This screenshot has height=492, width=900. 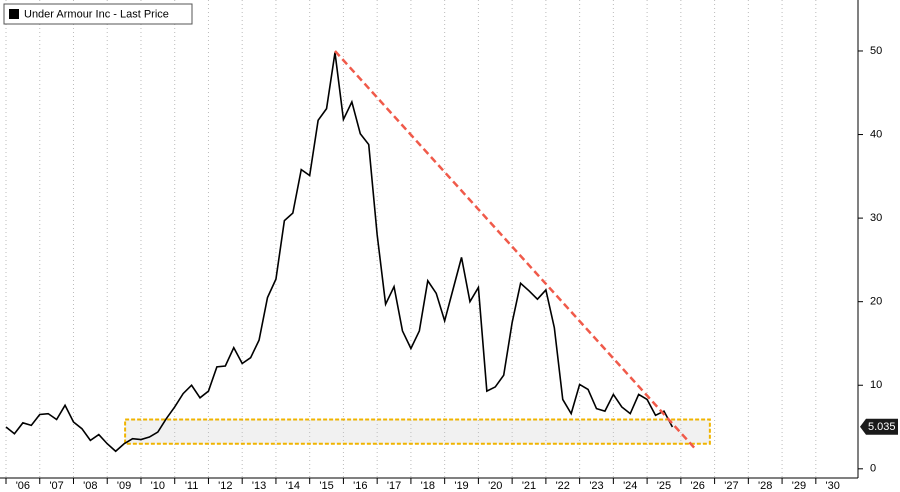 What do you see at coordinates (394, 486) in the screenshot?
I see `x-tick-label: '17` at bounding box center [394, 486].